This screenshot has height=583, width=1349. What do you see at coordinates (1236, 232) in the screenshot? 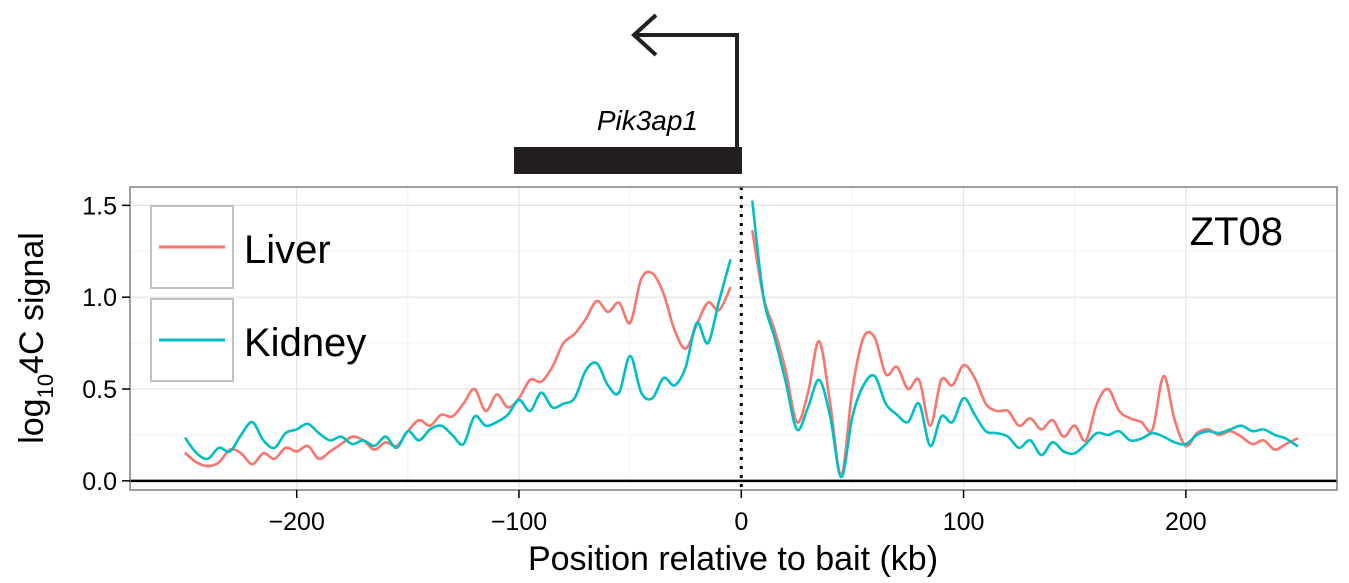
I see `panel-annotation: ZT08` at bounding box center [1236, 232].